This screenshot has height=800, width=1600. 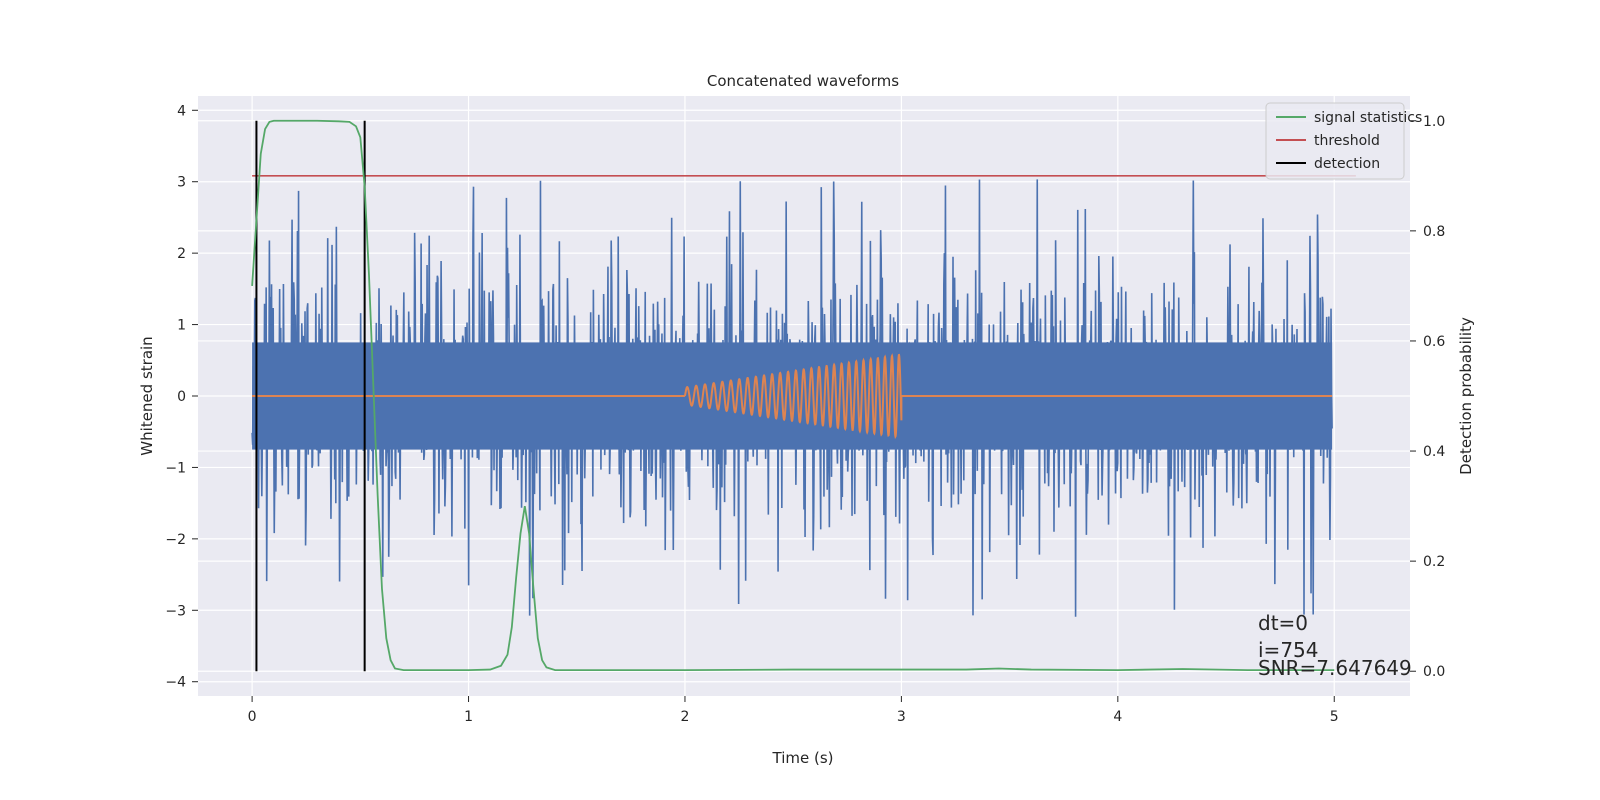 I want to click on legend: signal statistics threshold detection, so click(x=1343, y=141).